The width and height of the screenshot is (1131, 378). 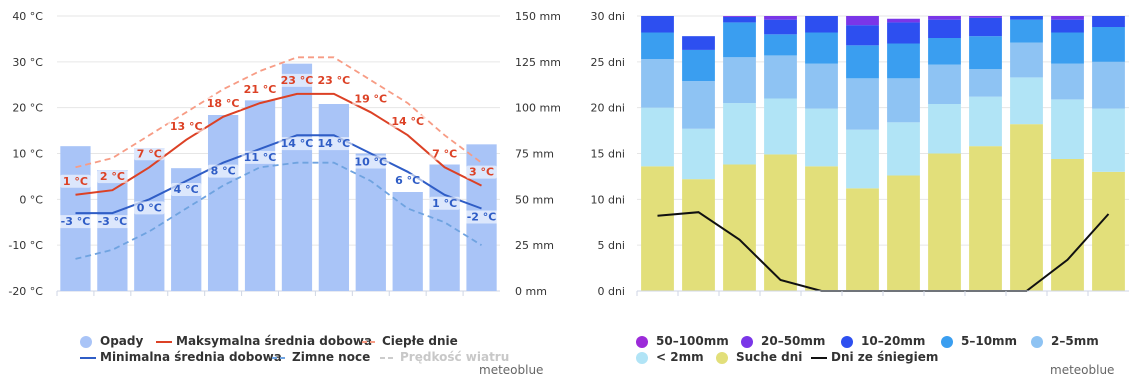 What do you see at coordinates (893, 341) in the screenshot?
I see `legend-label: 10–20mm` at bounding box center [893, 341].